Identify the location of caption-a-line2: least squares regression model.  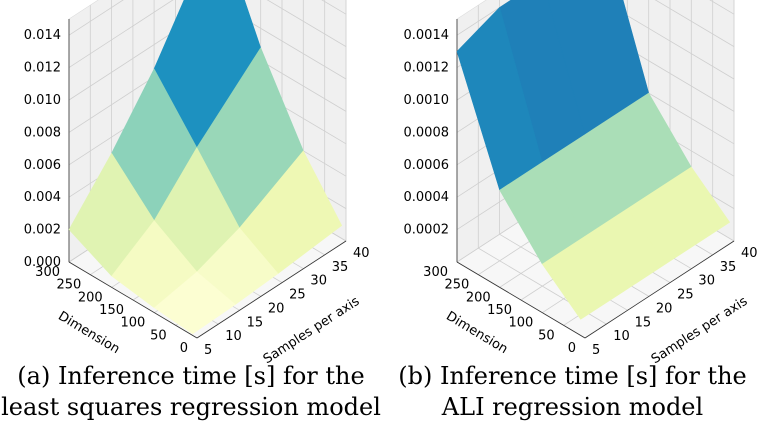
(191, 407).